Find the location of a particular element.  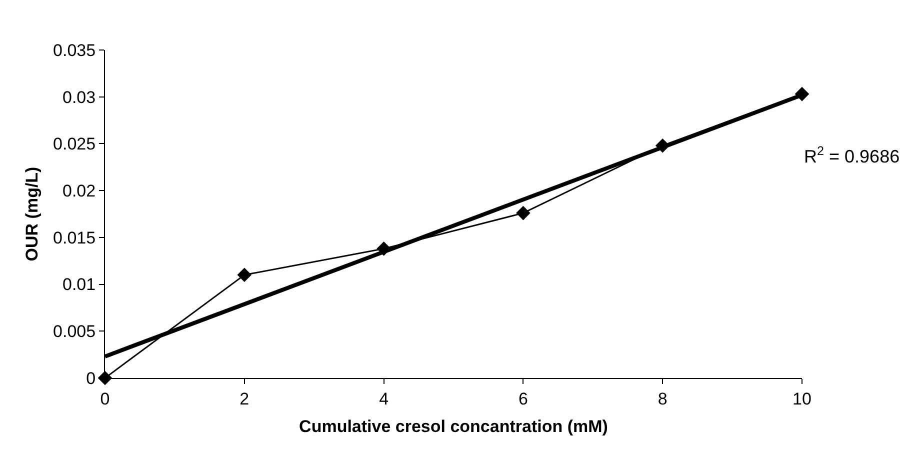

y-tick-label: 0.02 is located at coordinates (79, 191).